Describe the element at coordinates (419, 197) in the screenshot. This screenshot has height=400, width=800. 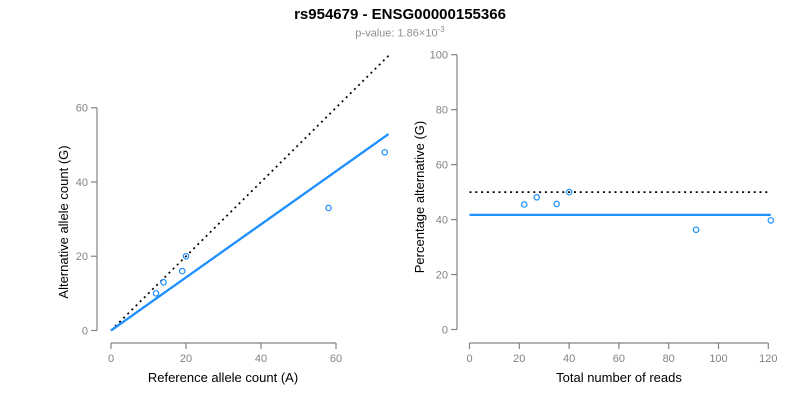
I see `right-yaxis-title: Percentage alternative (G)` at that location.